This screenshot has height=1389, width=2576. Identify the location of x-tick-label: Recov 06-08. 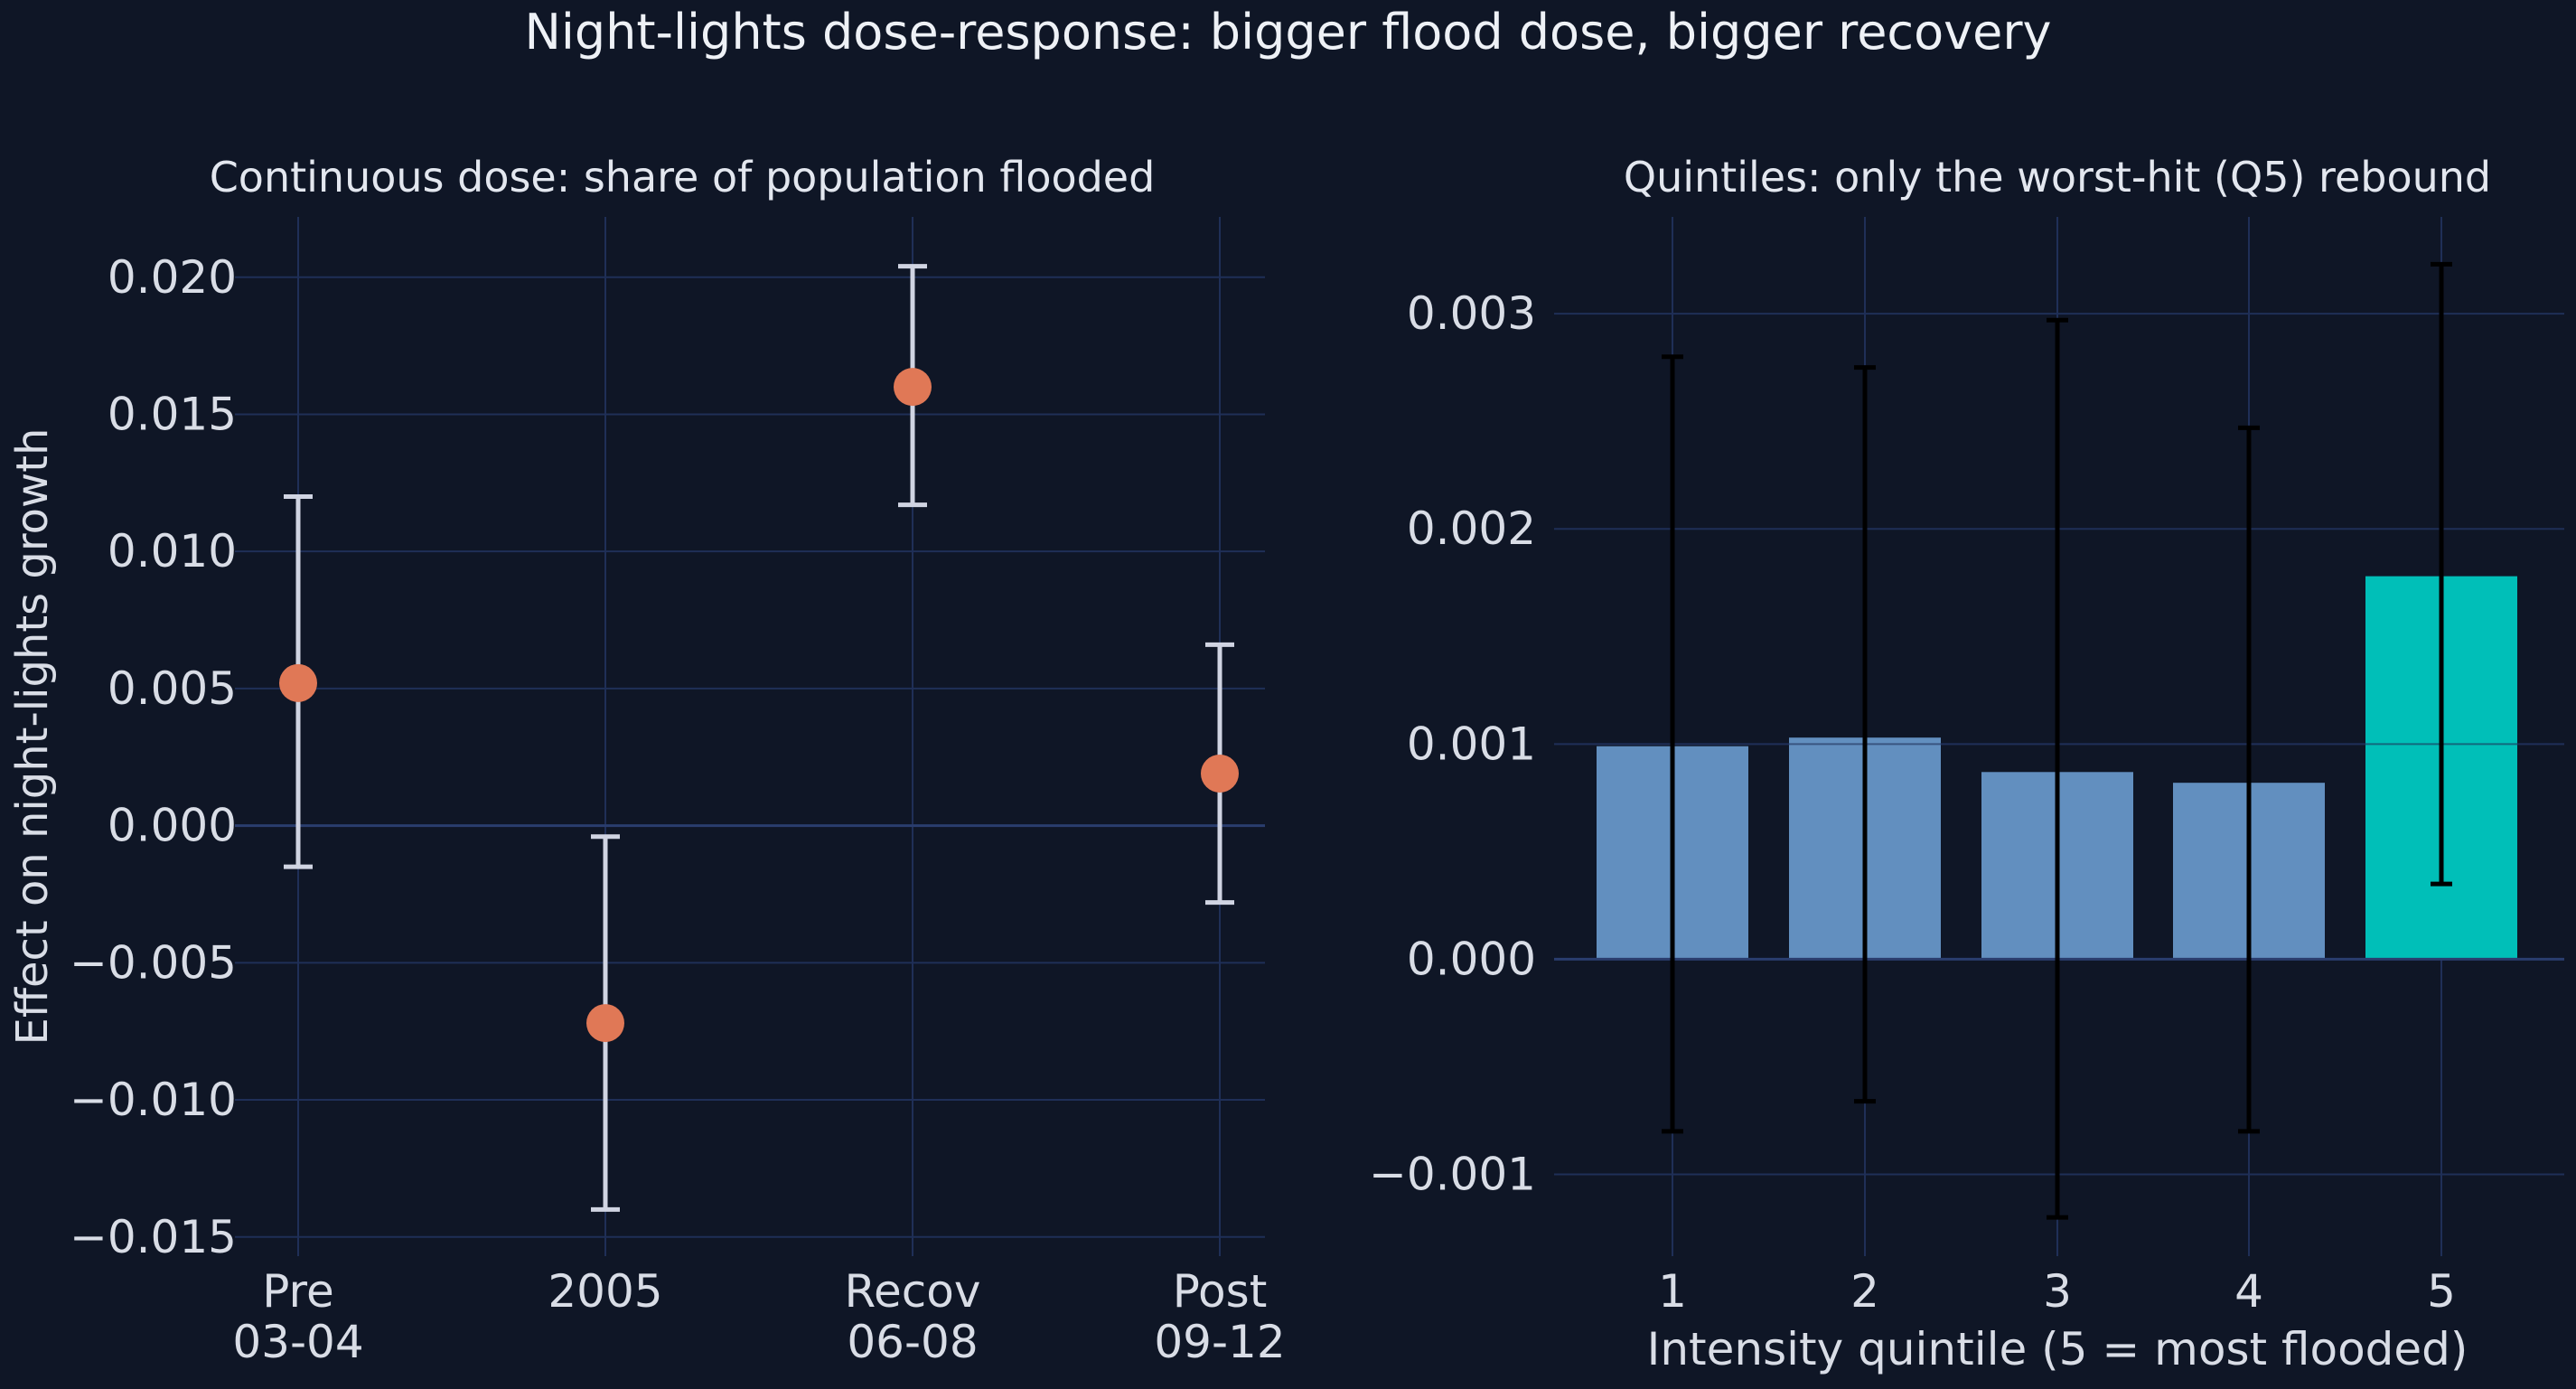
(913, 1316).